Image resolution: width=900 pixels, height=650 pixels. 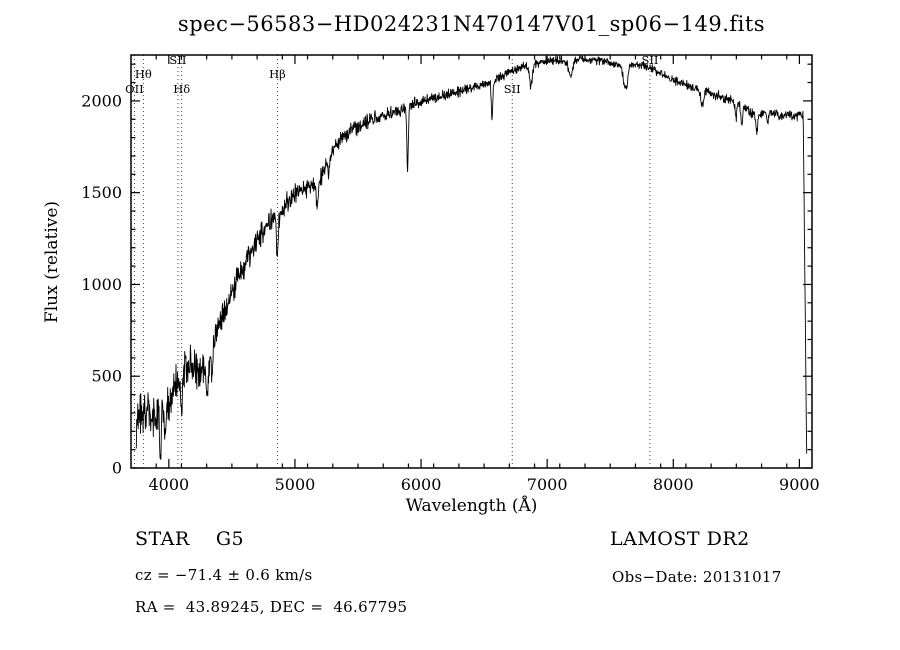 What do you see at coordinates (471, 506) in the screenshot?
I see `x-axis-label: Wavelength (Å)` at bounding box center [471, 506].